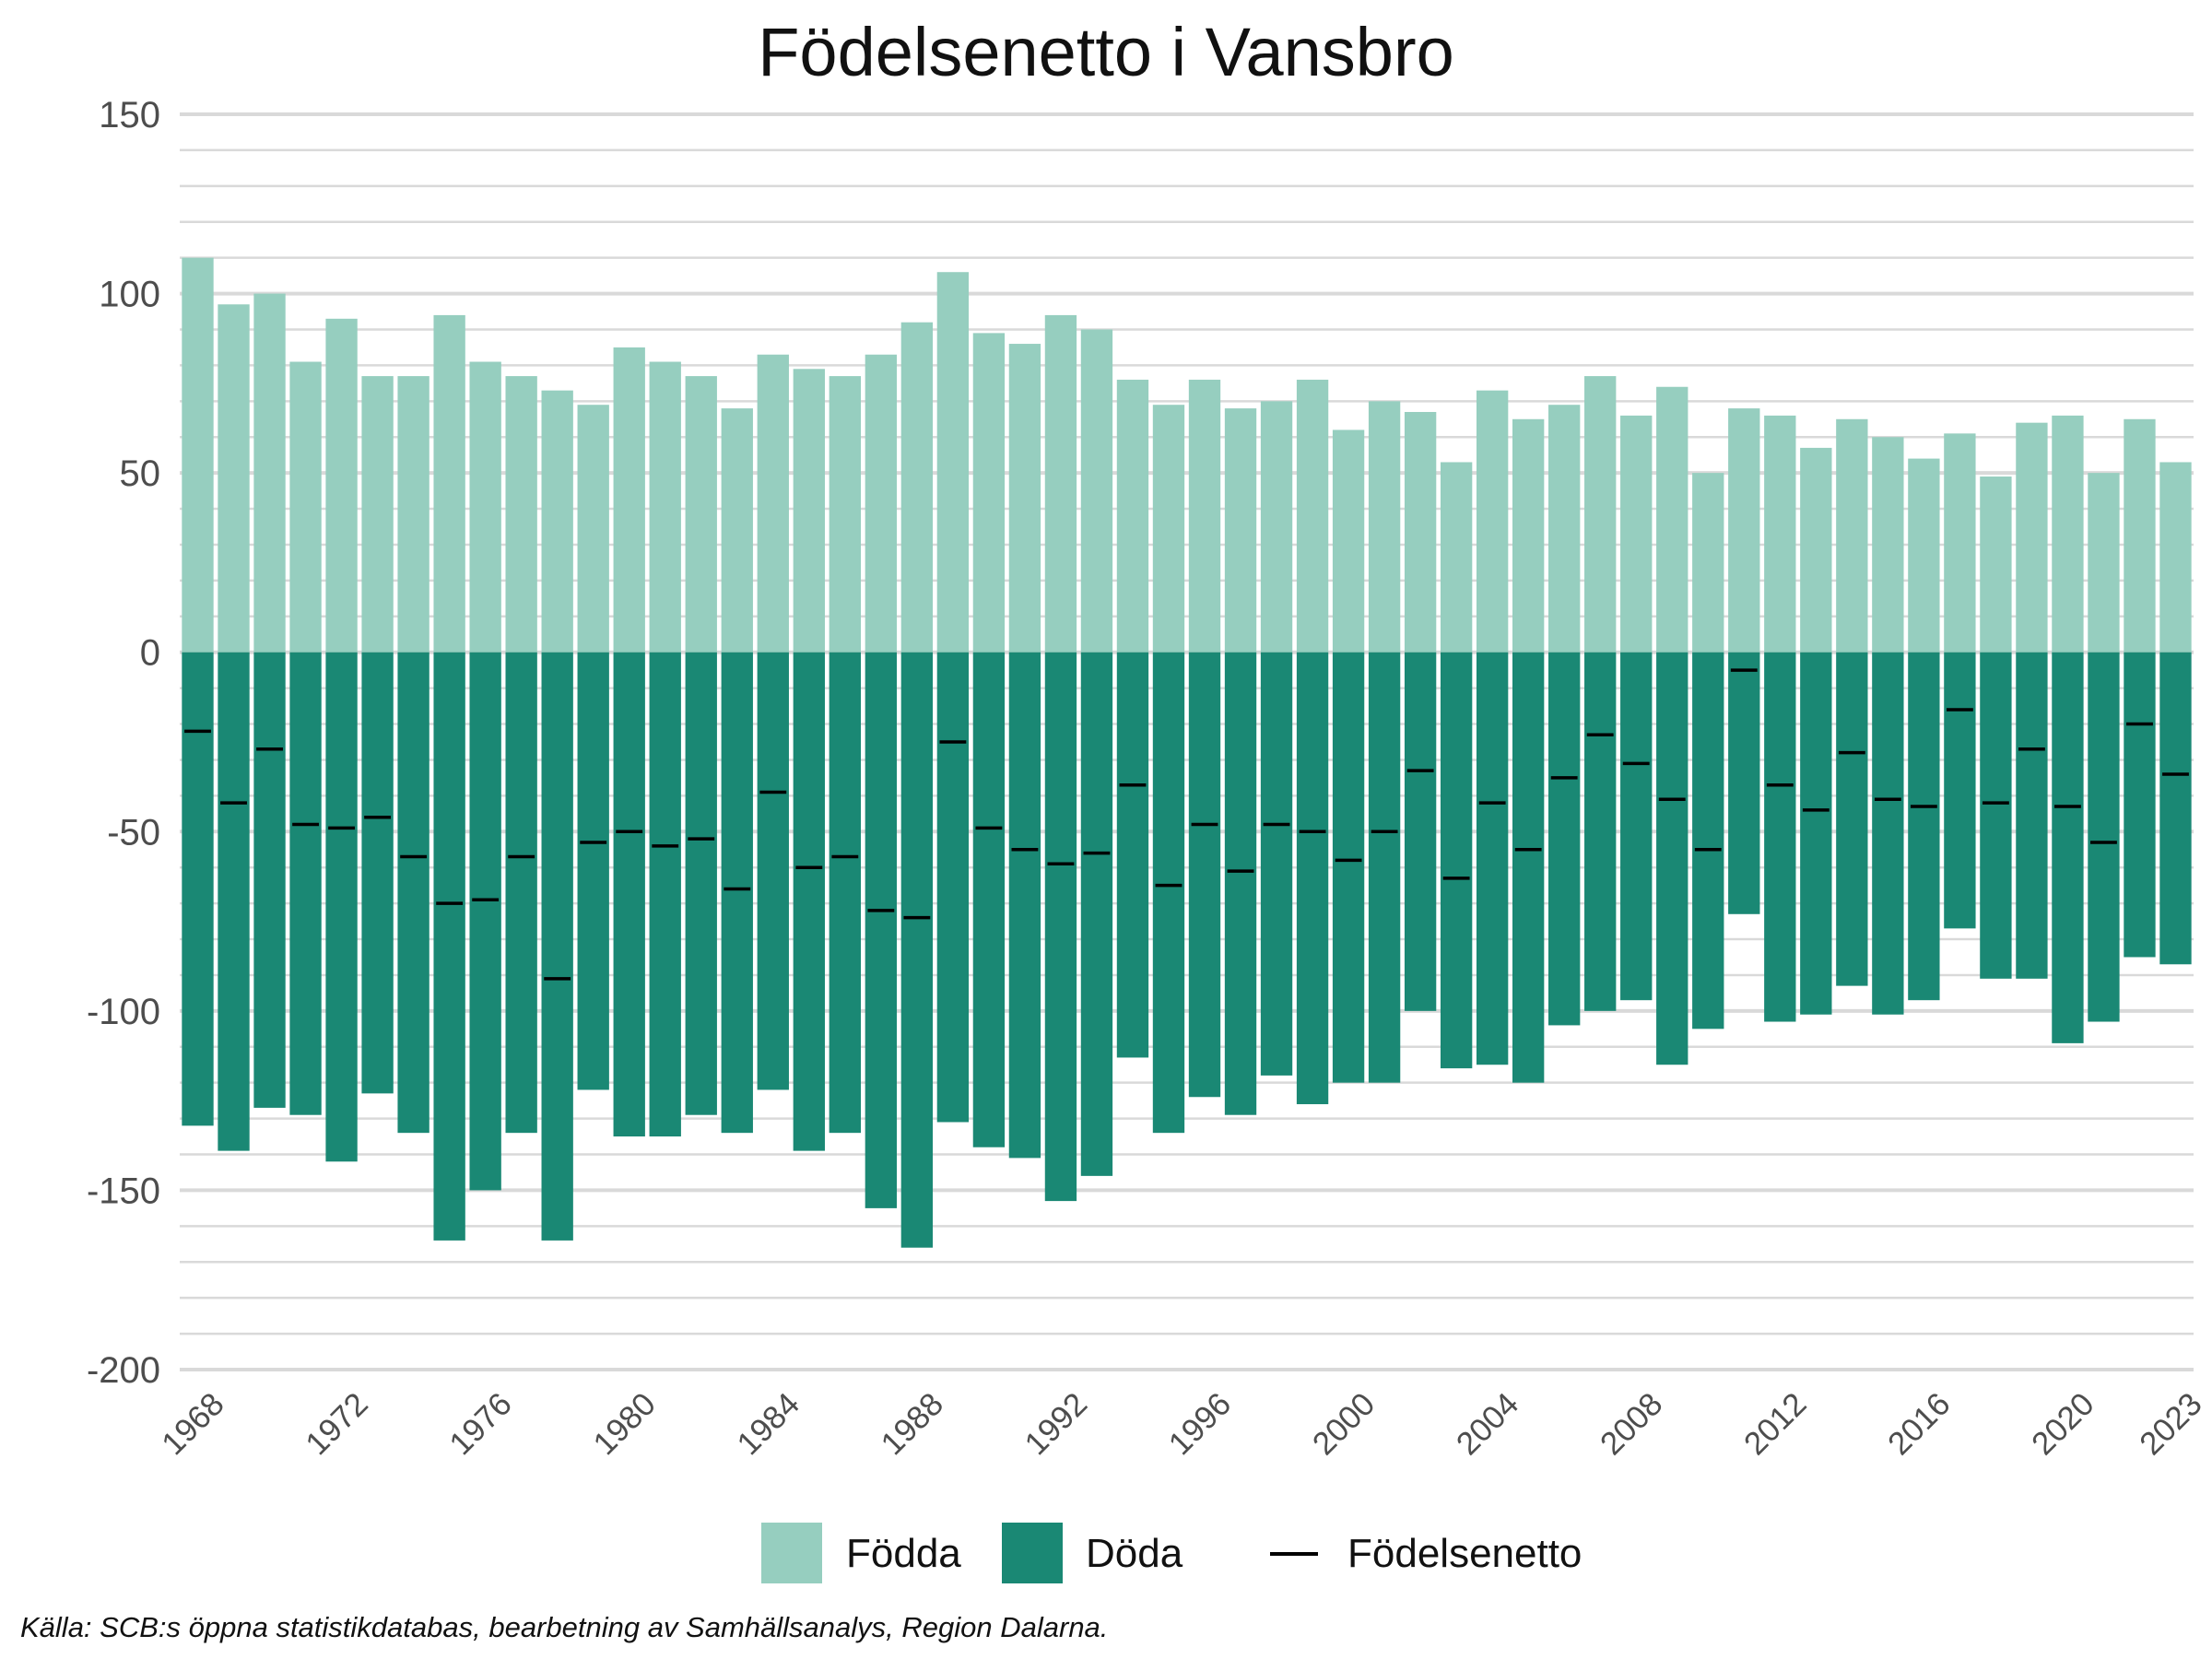 The height and width of the screenshot is (1659, 2212). What do you see at coordinates (1276, 864) in the screenshot?
I see `bar-doda-1998` at bounding box center [1276, 864].